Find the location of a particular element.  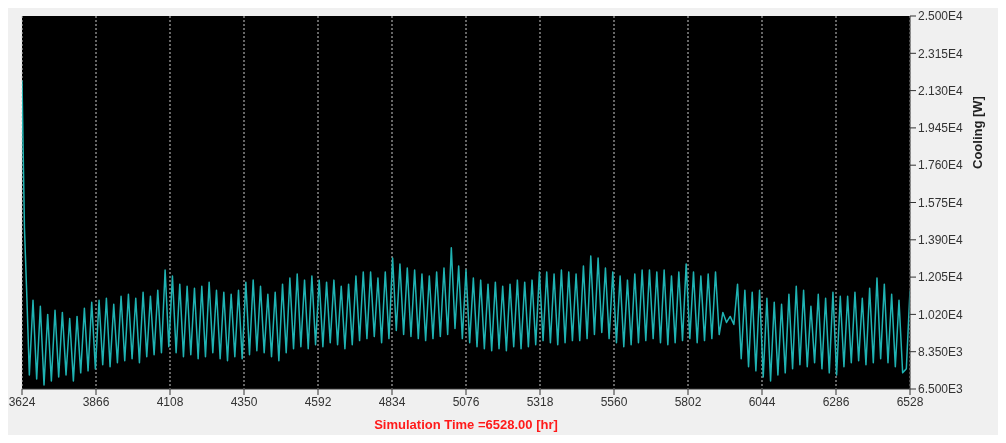

x-tick-label: 5076 is located at coordinates (466, 401).